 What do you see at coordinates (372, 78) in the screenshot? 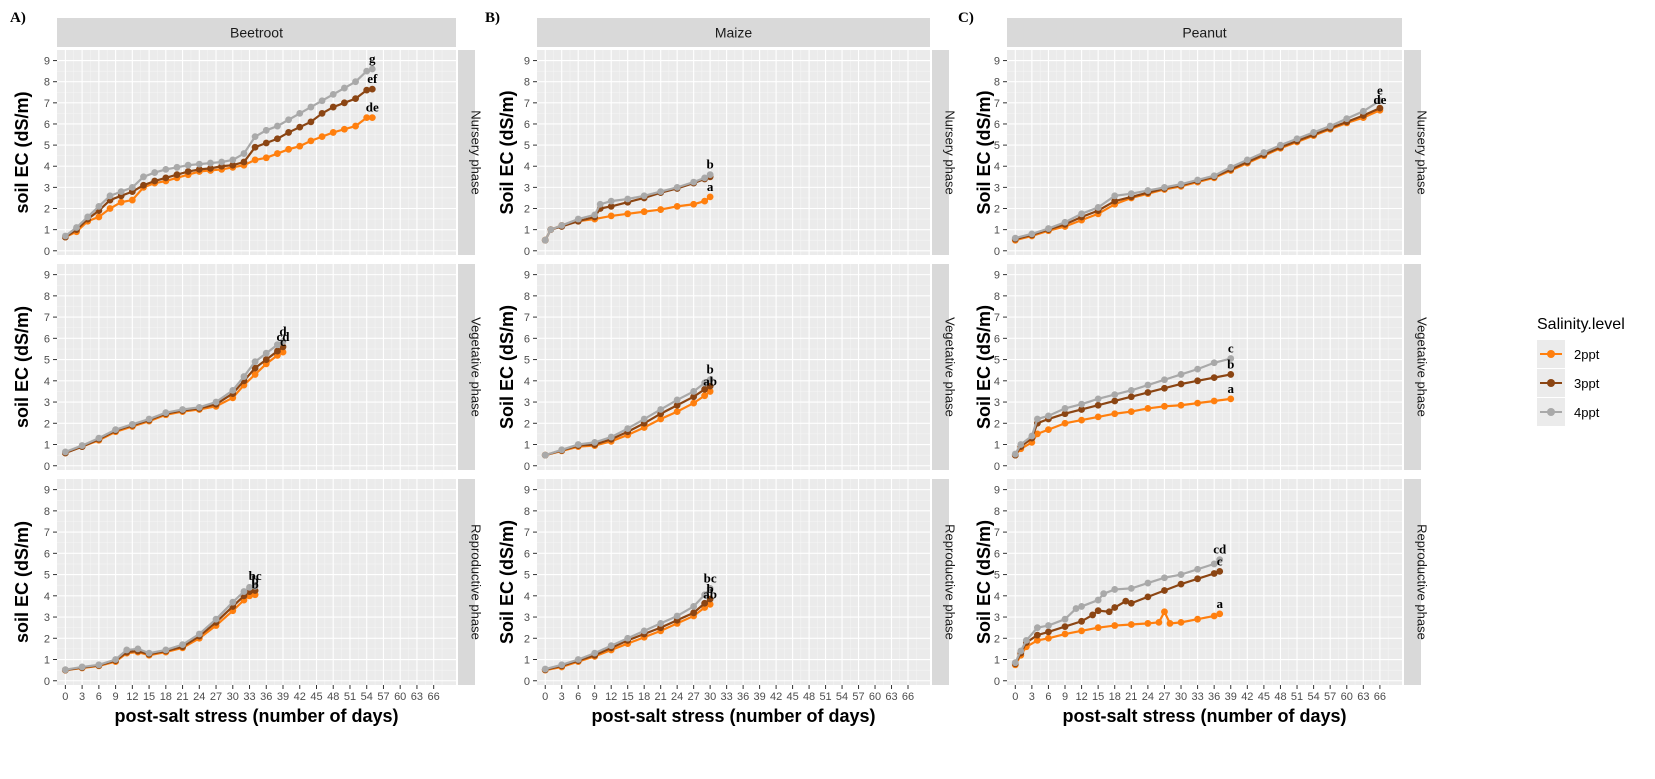
I see `significance-label: ef` at bounding box center [372, 78].